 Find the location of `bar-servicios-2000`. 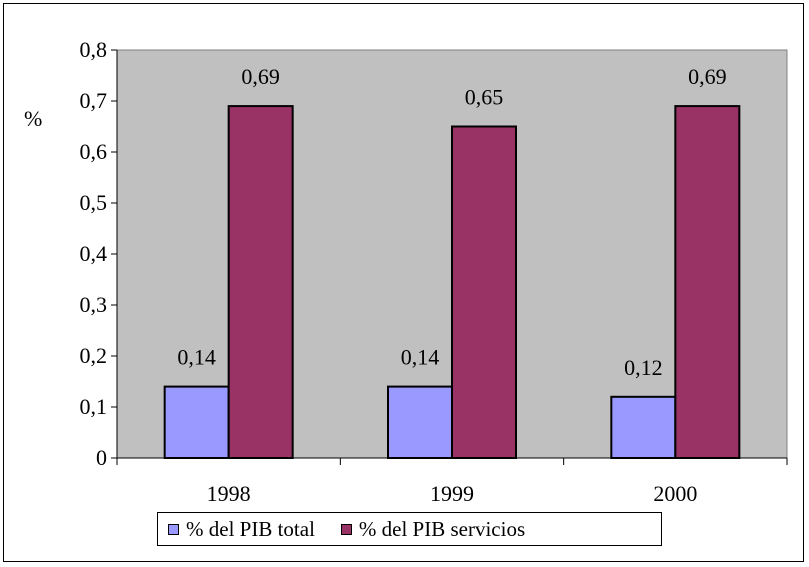

bar-servicios-2000 is located at coordinates (707, 282).